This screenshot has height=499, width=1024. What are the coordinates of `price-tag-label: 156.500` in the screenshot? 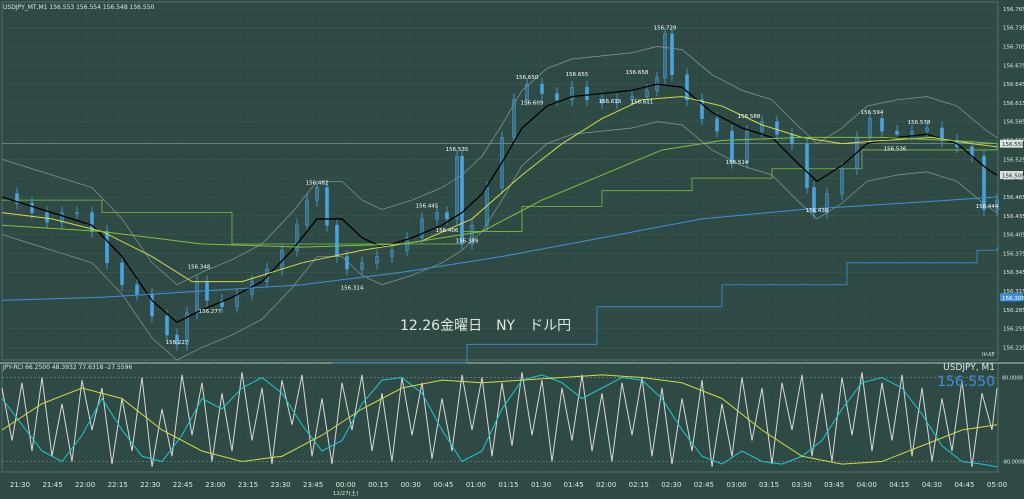 It's located at (1013, 177).